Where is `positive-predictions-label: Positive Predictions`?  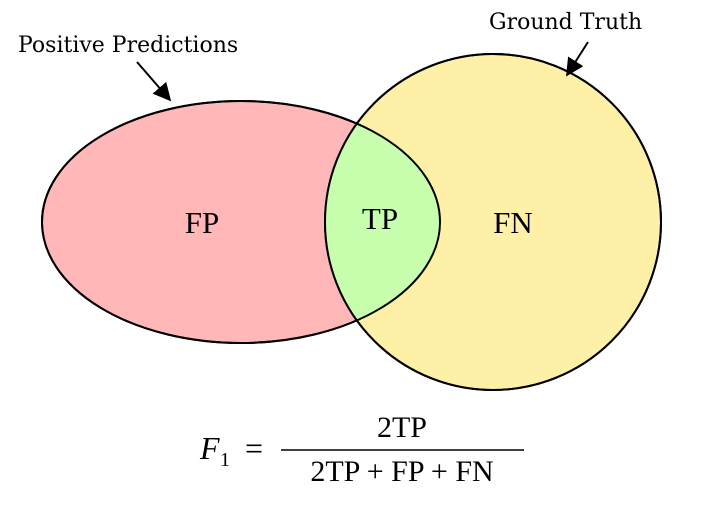
positive-predictions-label: Positive Predictions is located at coordinates (128, 45).